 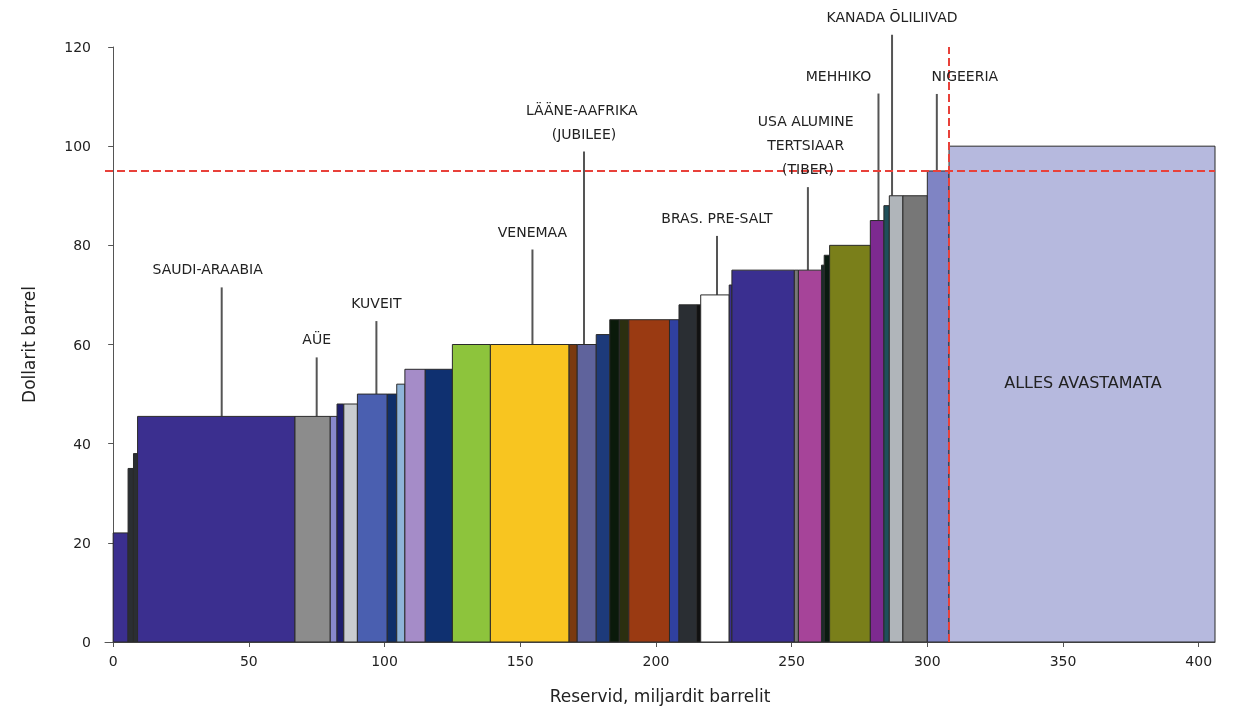 What do you see at coordinates (376, 303) in the screenshot?
I see `annotation: KUVEIT` at bounding box center [376, 303].